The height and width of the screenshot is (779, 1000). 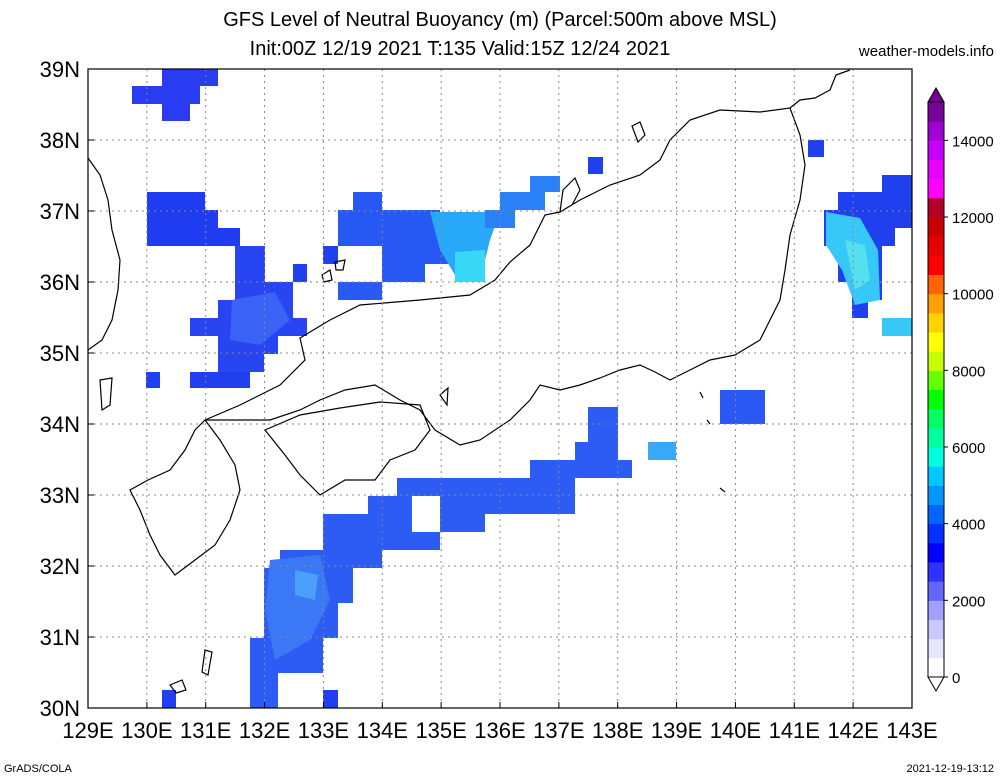 I want to click on lon-tick-label: 143E, so click(x=911, y=730).